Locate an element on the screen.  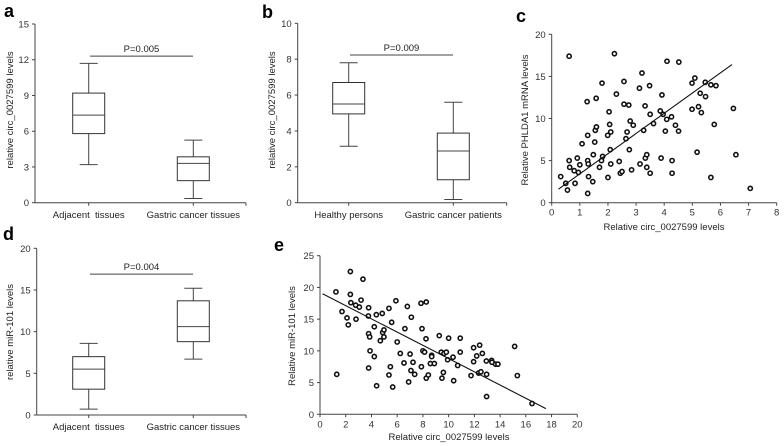
x-axis-label-e: Relative circ_0027599 levels is located at coordinates (449, 437).